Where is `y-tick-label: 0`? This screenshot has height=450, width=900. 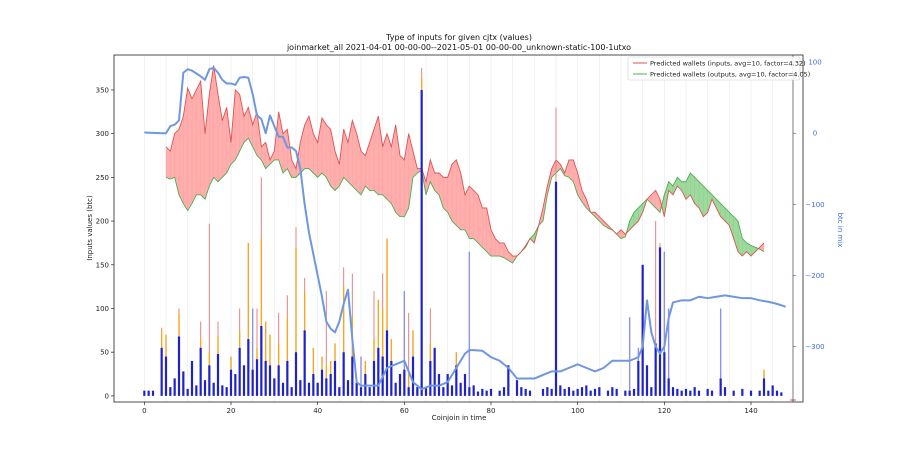 y-tick-label: 0 is located at coordinates (107, 396).